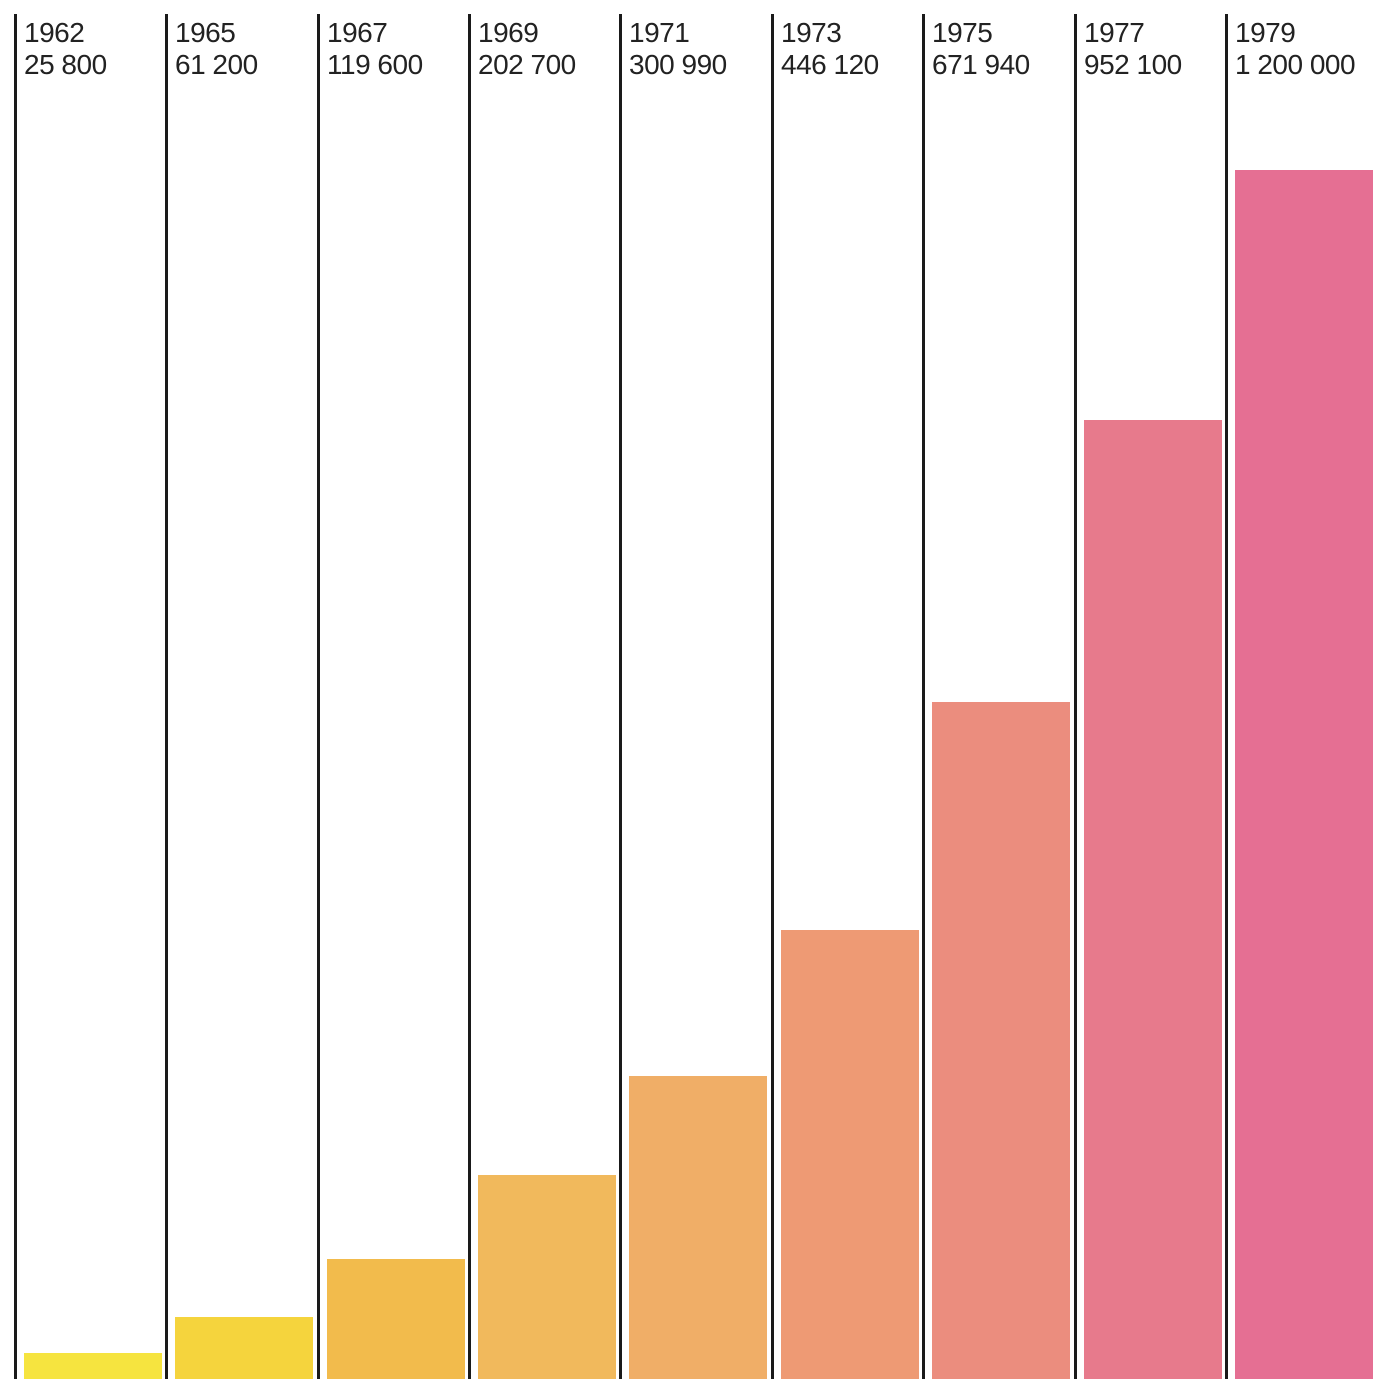  Describe the element at coordinates (375, 64) in the screenshot. I see `value-label: 119 600` at that location.